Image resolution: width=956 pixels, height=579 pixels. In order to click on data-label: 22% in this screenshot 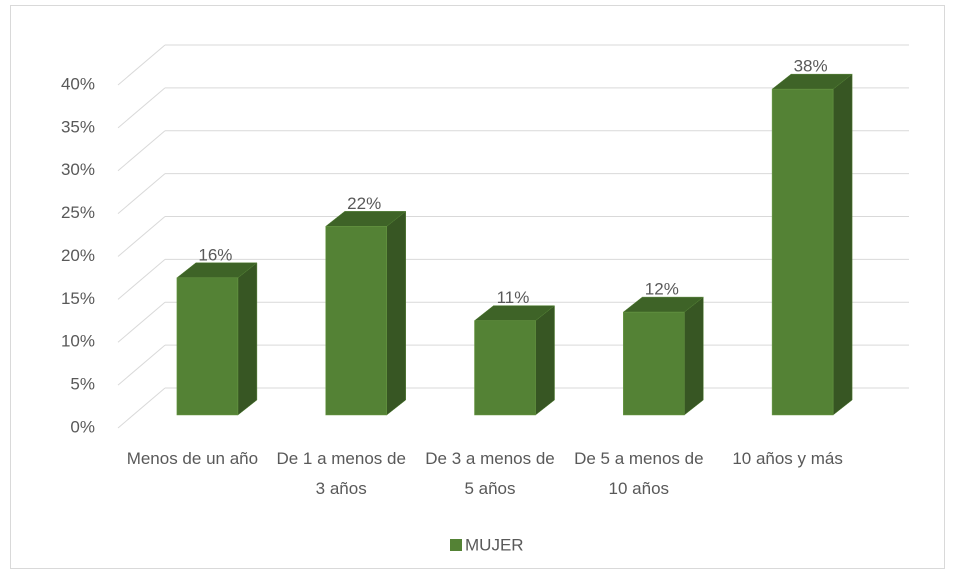, I will do `click(364, 203)`.